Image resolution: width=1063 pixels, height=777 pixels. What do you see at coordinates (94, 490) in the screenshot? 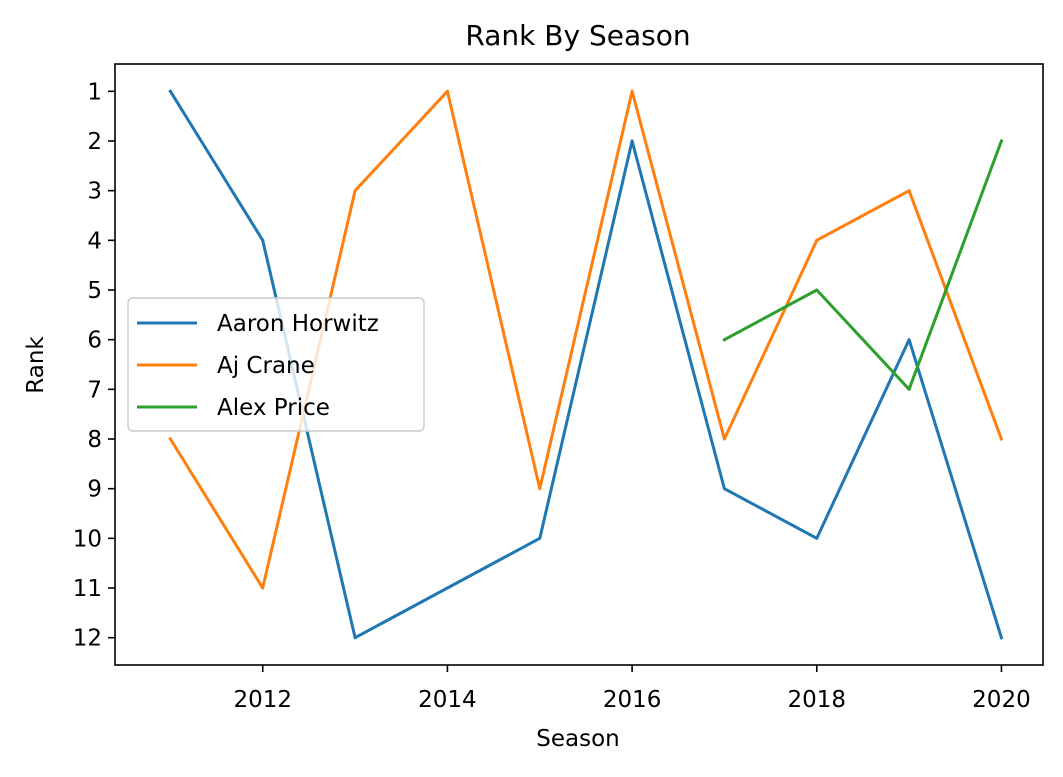
I see `y-tick-label: 9` at bounding box center [94, 490].